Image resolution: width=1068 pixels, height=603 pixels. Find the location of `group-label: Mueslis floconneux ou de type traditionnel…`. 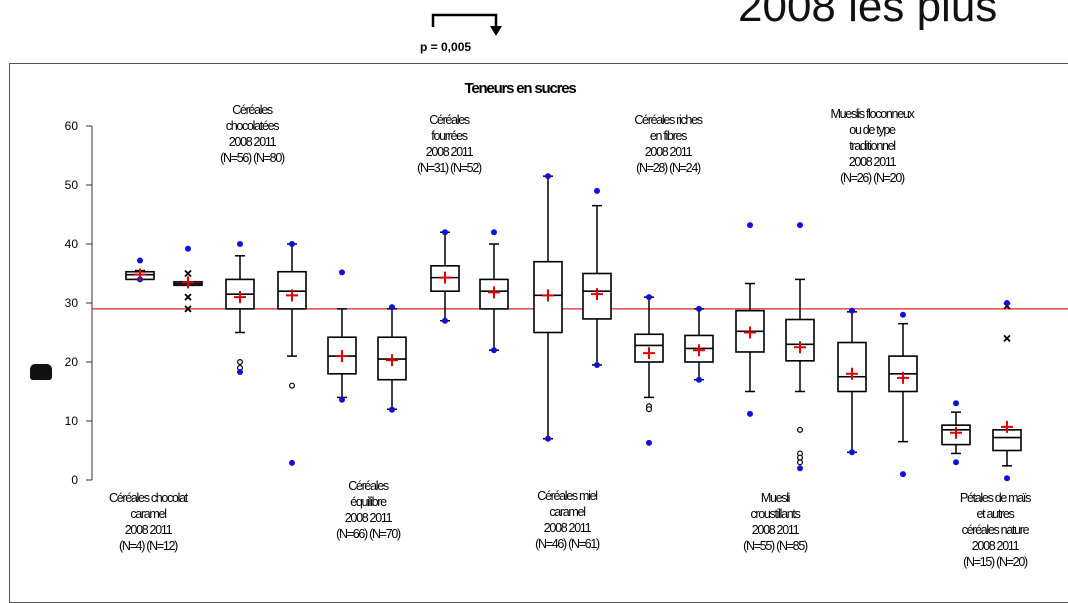

group-label: Mueslis floconneux ou de type traditionnel… is located at coordinates (872, 146).